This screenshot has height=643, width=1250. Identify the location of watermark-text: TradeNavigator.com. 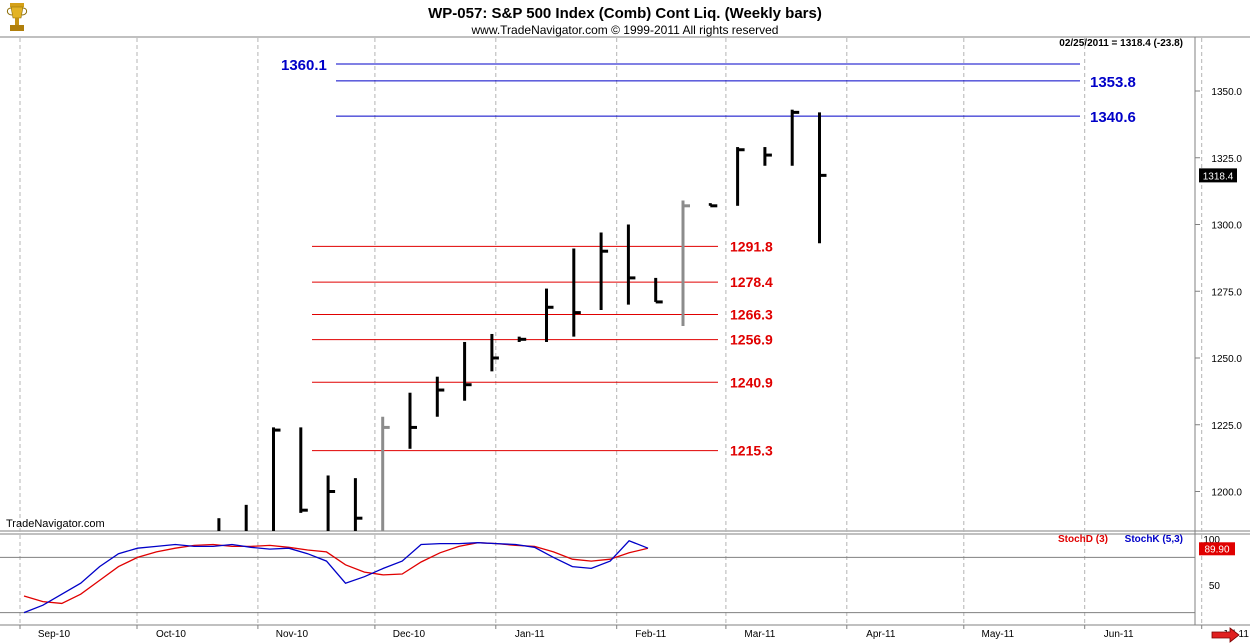
(55, 524).